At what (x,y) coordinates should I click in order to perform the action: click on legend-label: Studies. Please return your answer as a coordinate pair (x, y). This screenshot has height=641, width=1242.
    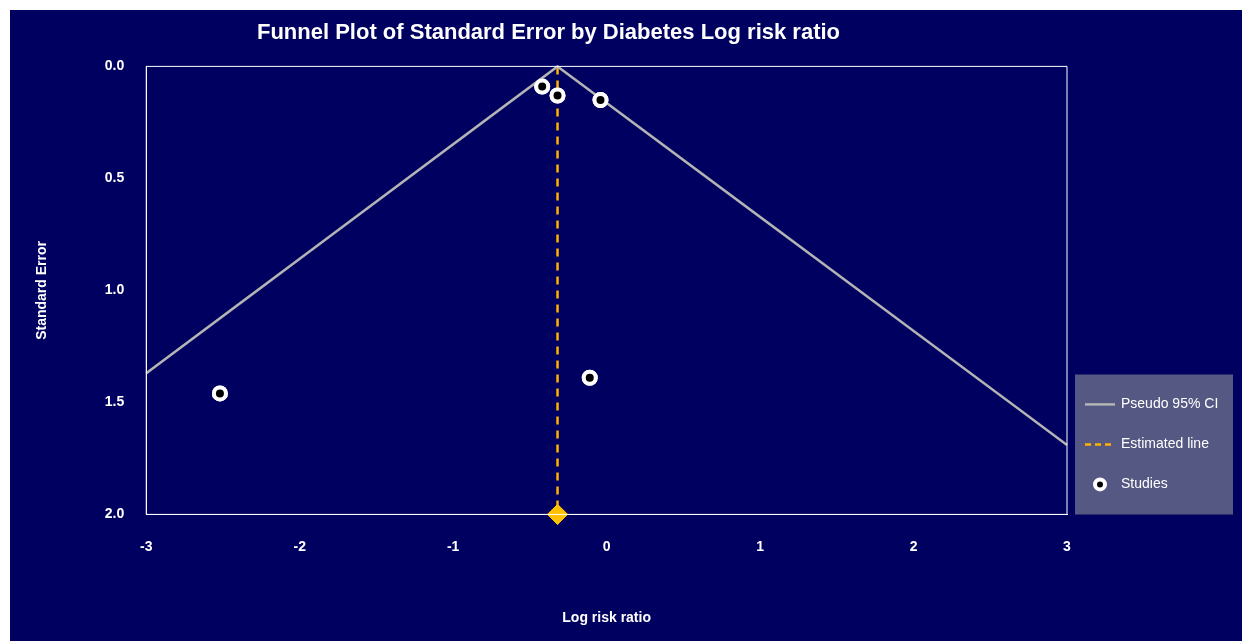
    Looking at the image, I should click on (1144, 483).